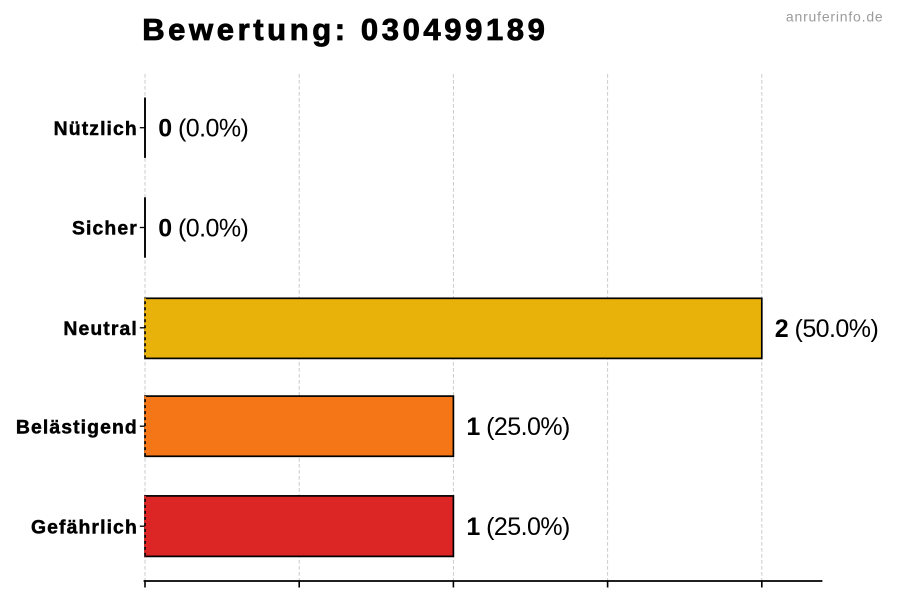 The image size is (900, 600). What do you see at coordinates (105, 229) in the screenshot?
I see `svg-text: Sicher` at bounding box center [105, 229].